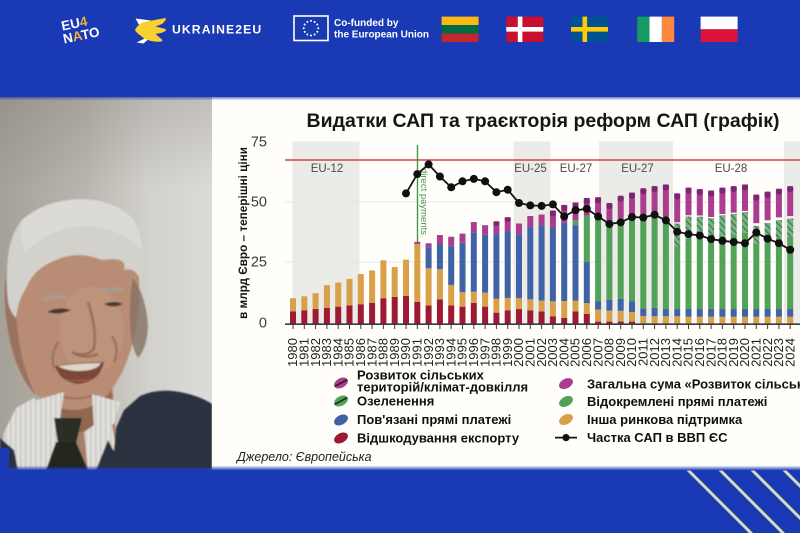 The image size is (800, 533). What do you see at coordinates (518, 352) in the screenshot?
I see `svg-text: 2000` at bounding box center [518, 352].